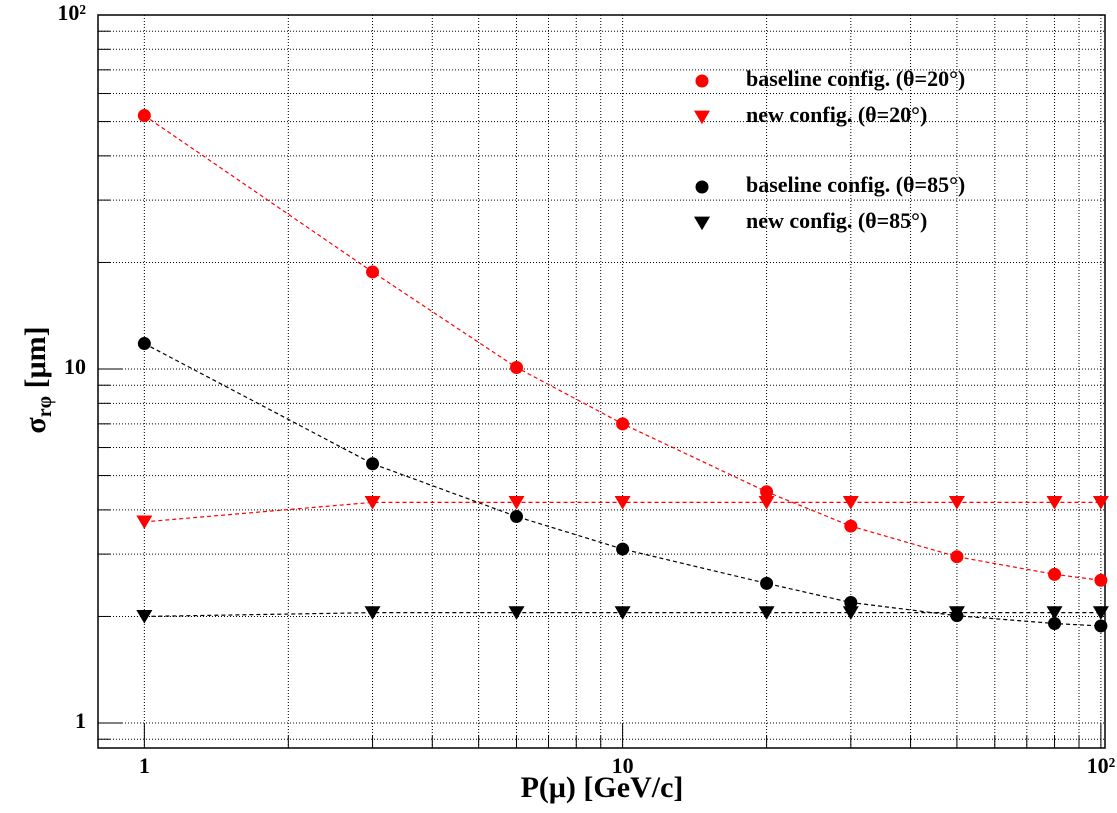 Image resolution: width=1117 pixels, height=813 pixels. What do you see at coordinates (45, 406) in the screenshot?
I see `y-title-sub: rφ` at bounding box center [45, 406].